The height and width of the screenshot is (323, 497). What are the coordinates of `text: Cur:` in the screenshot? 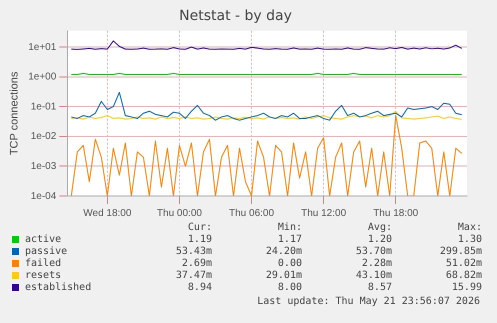 It's located at (199, 228).